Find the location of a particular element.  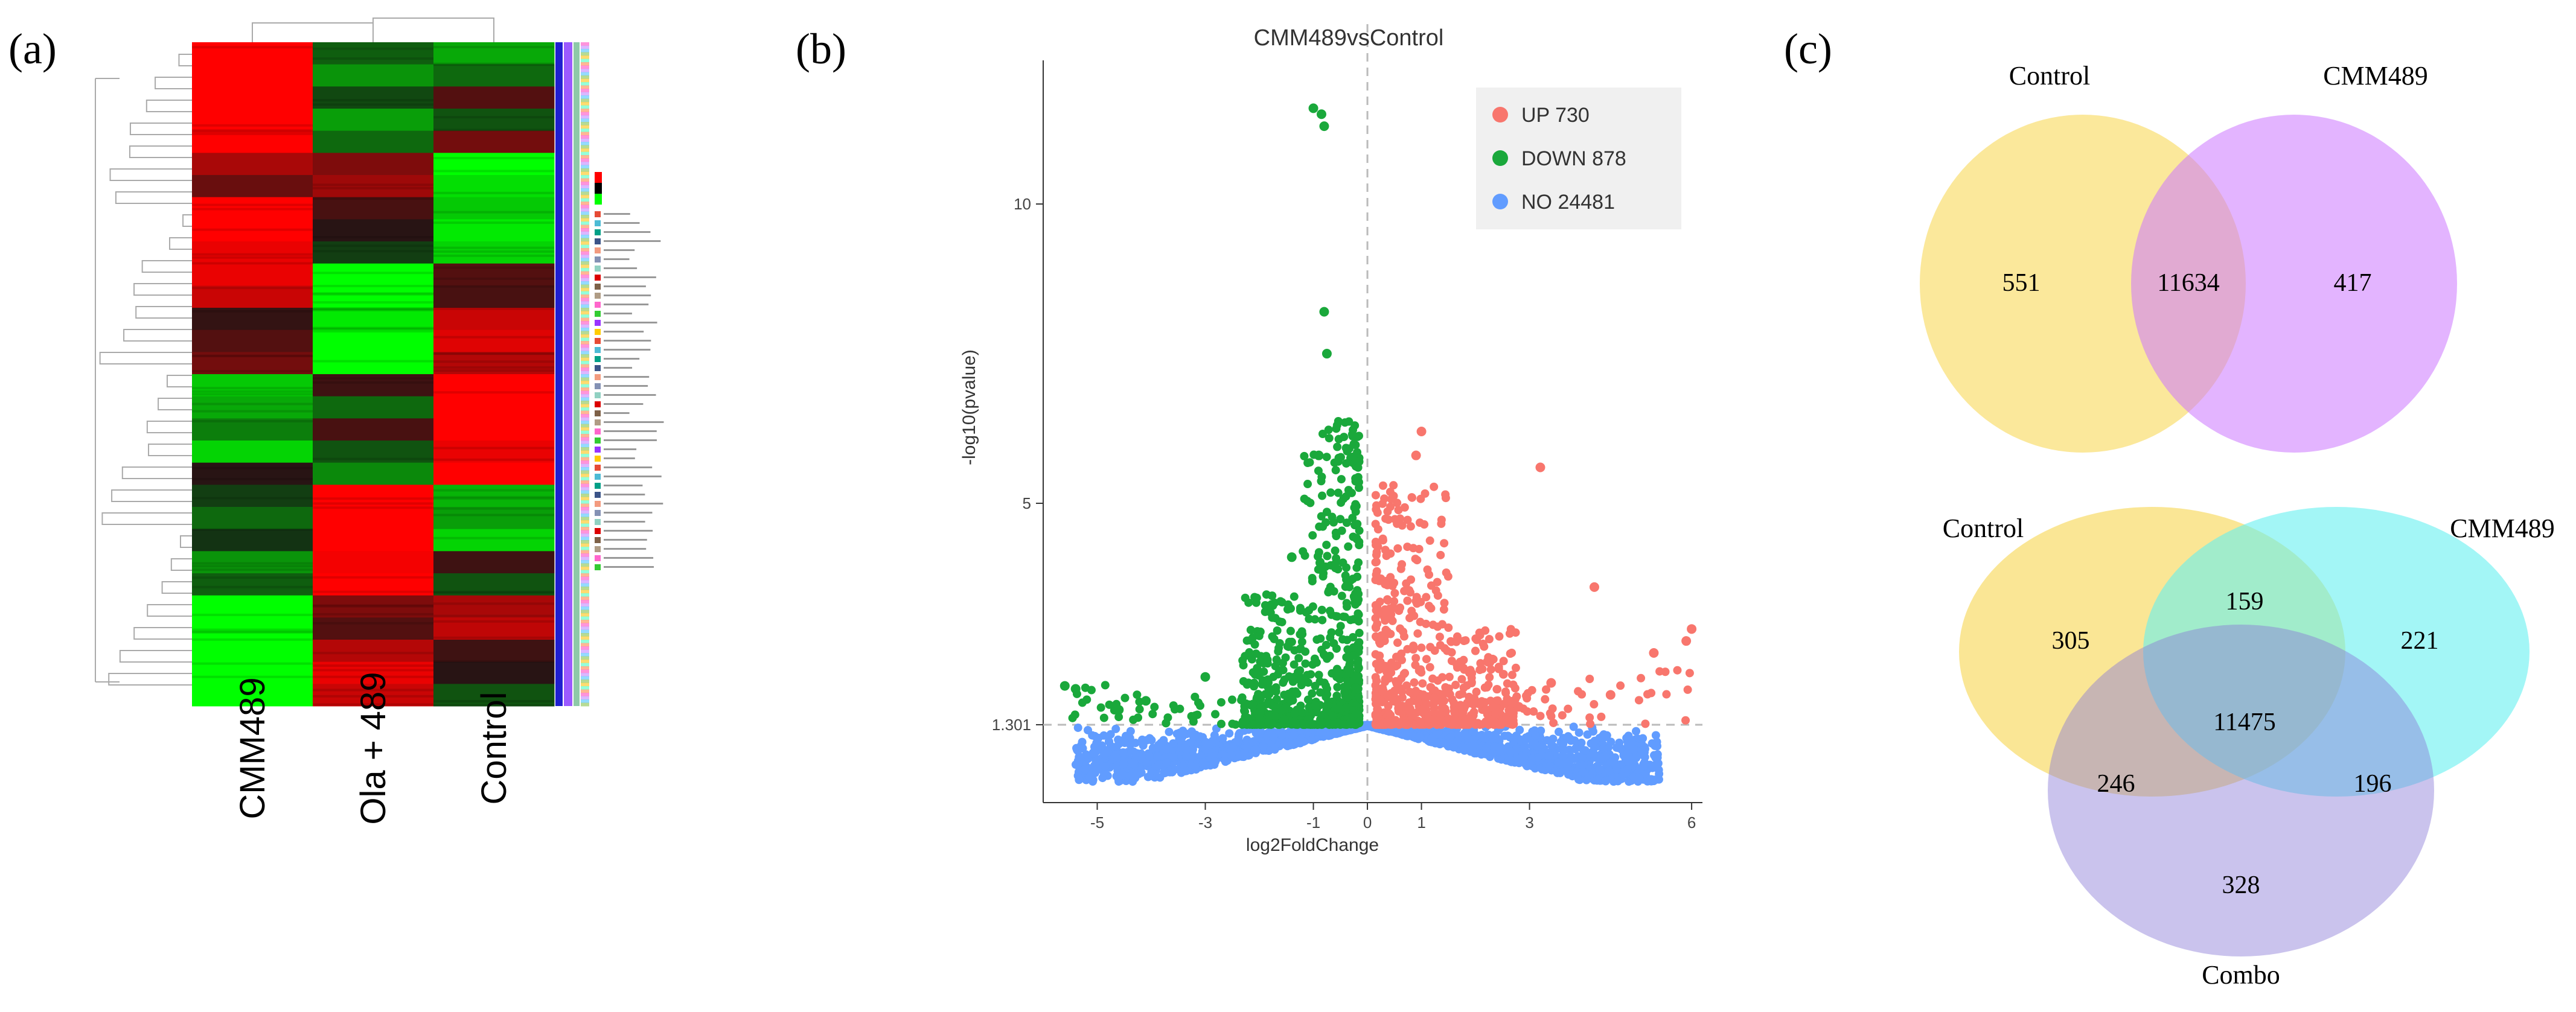

volcano-legend: UP 730 DOWN 878 NO 24481 is located at coordinates (1579, 159).